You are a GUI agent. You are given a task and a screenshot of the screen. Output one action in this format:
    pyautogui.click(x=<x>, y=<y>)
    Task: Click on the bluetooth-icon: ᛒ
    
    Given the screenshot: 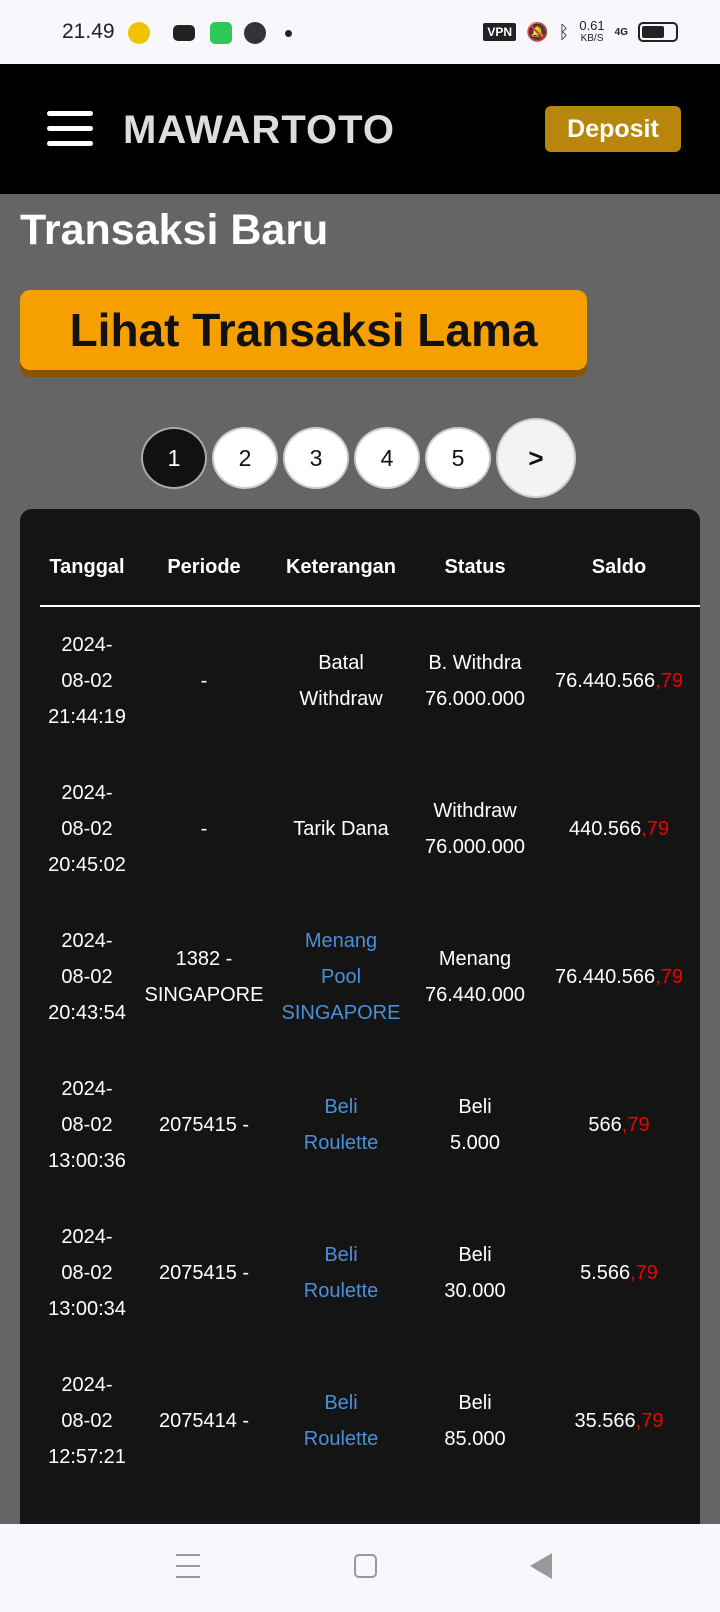 What is the action you would take?
    pyautogui.click(x=564, y=31)
    